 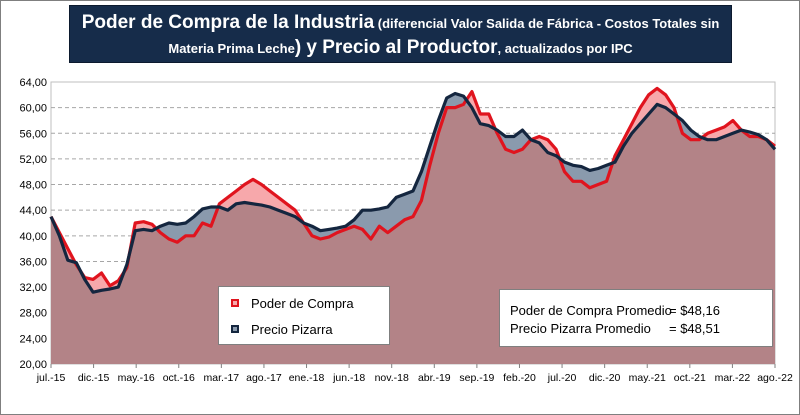 What do you see at coordinates (33, 160) in the screenshot?
I see `y-tick-label: 52,00` at bounding box center [33, 160].